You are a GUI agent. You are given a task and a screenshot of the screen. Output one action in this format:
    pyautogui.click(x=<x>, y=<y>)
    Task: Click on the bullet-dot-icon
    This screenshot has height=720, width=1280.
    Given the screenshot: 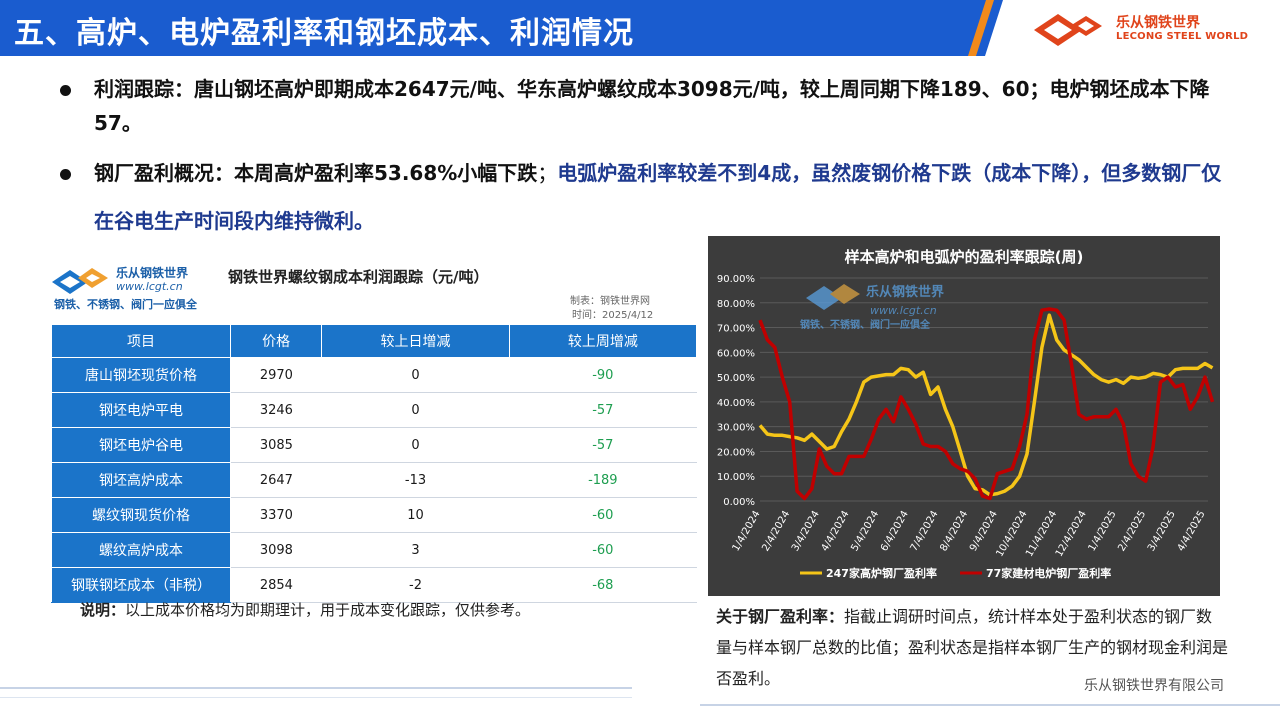 What is the action you would take?
    pyautogui.click(x=65, y=90)
    